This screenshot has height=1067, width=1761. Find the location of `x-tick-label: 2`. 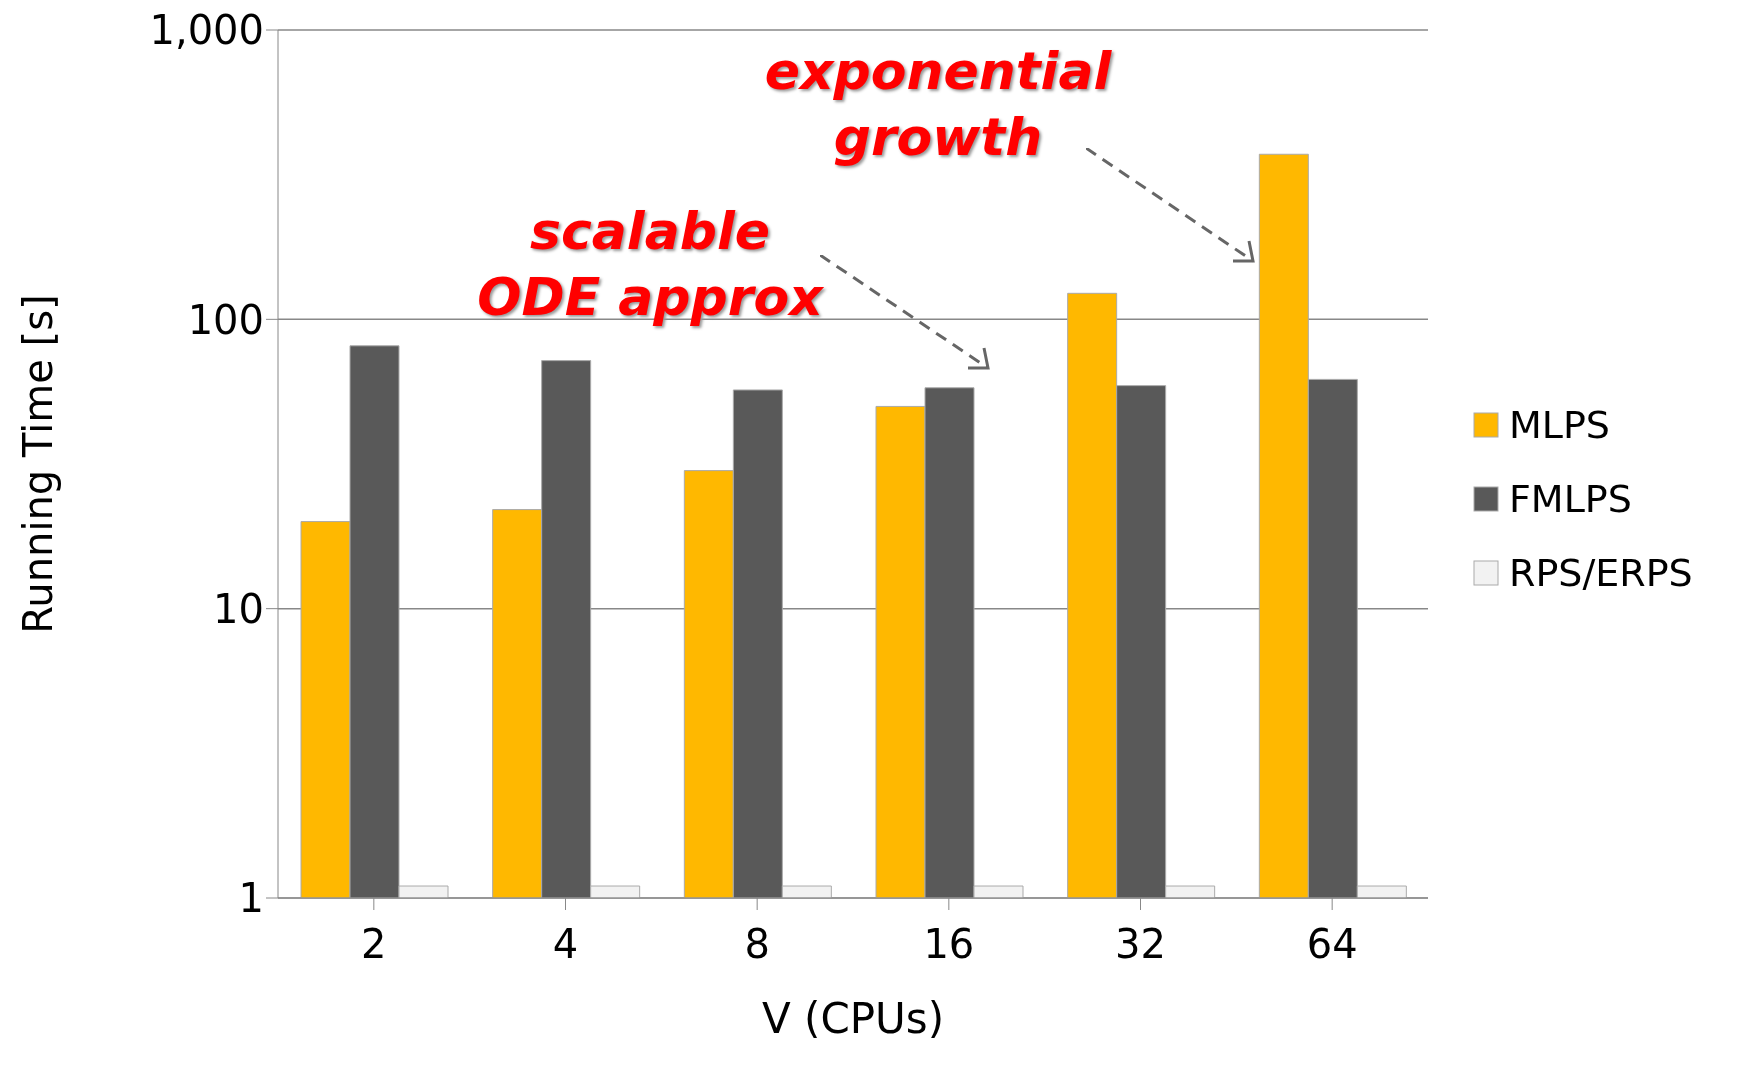

x-tick-label: 2 is located at coordinates (374, 944).